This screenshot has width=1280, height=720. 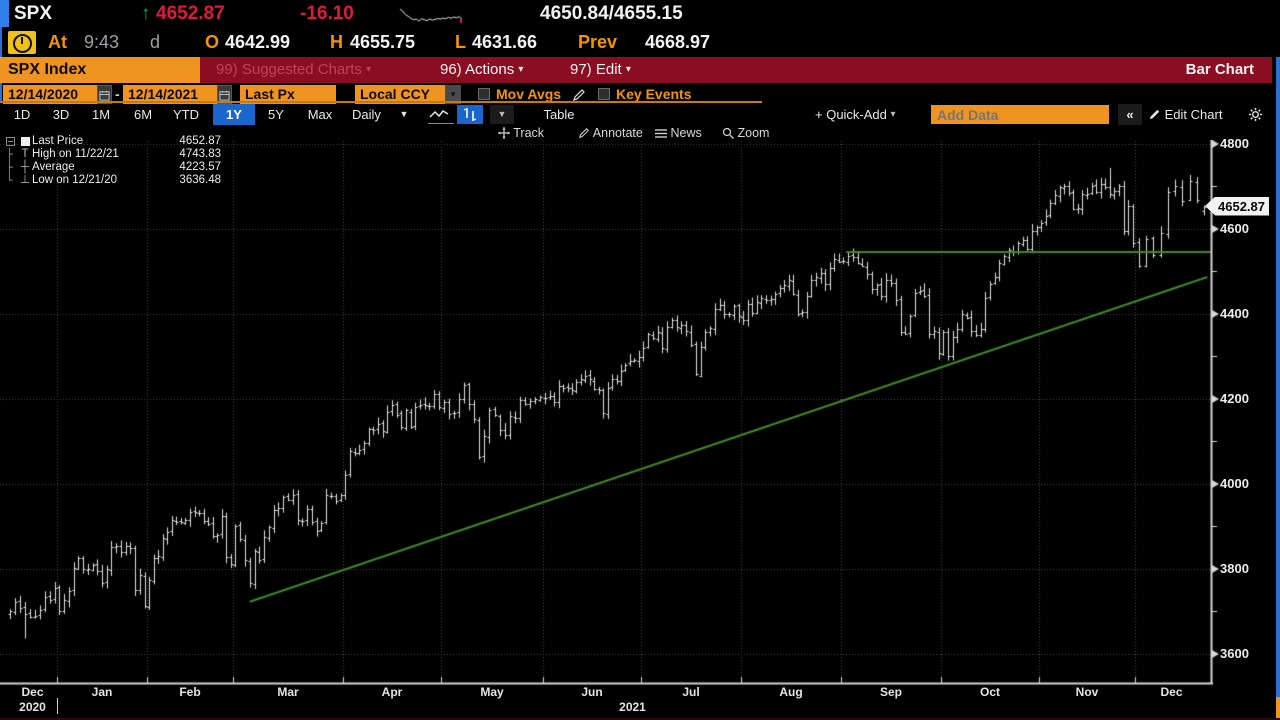 What do you see at coordinates (521, 133) in the screenshot?
I see `track-button: Track` at bounding box center [521, 133].